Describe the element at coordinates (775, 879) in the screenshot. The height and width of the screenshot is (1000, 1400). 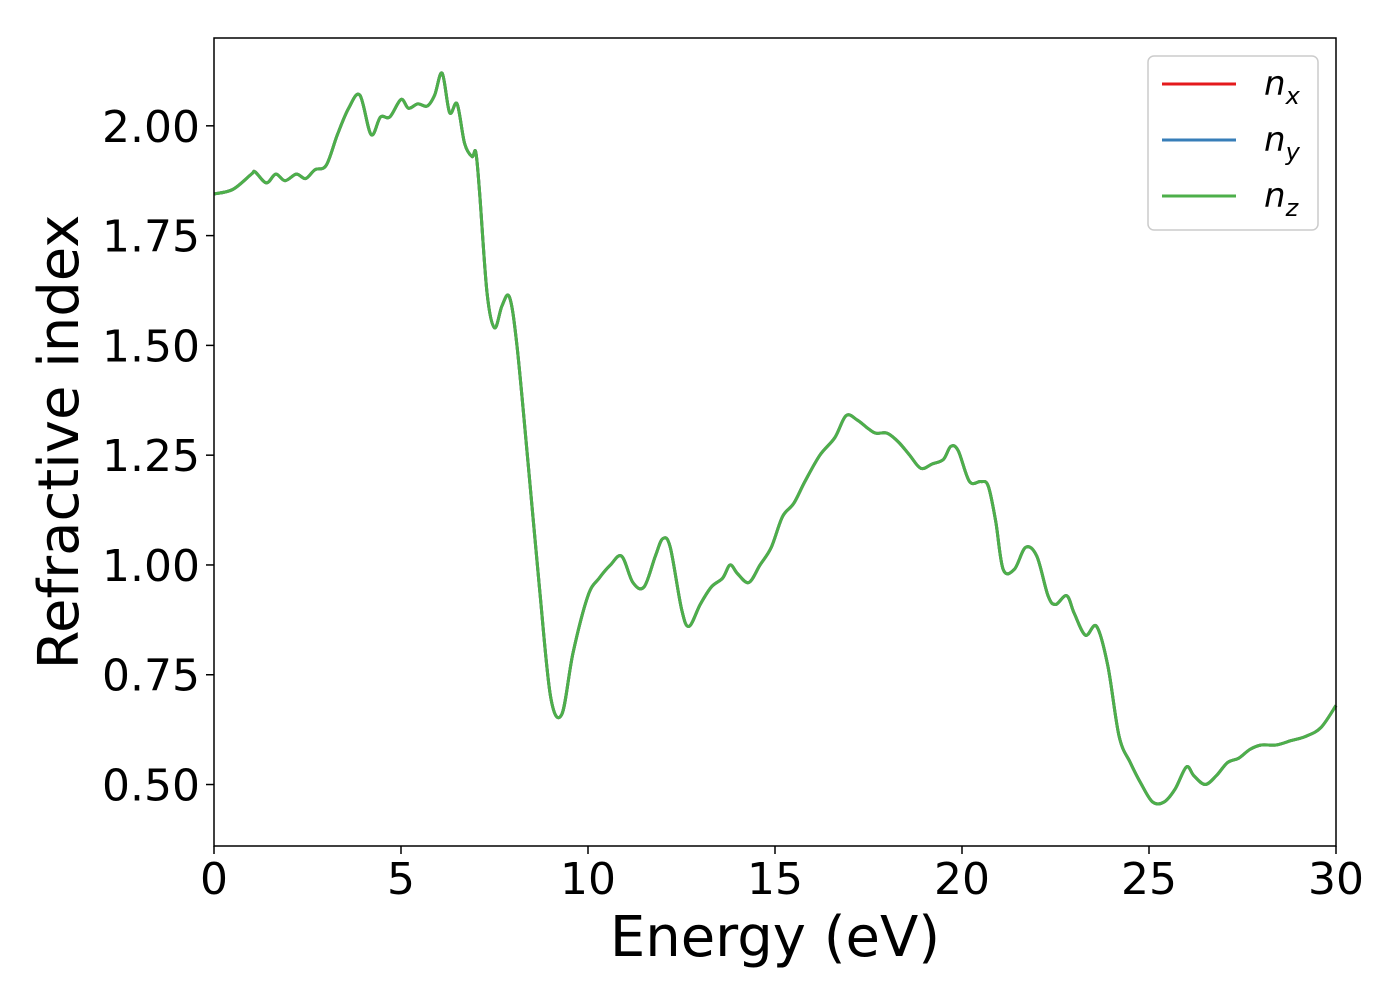
I see `x-tick-label: 15` at that location.